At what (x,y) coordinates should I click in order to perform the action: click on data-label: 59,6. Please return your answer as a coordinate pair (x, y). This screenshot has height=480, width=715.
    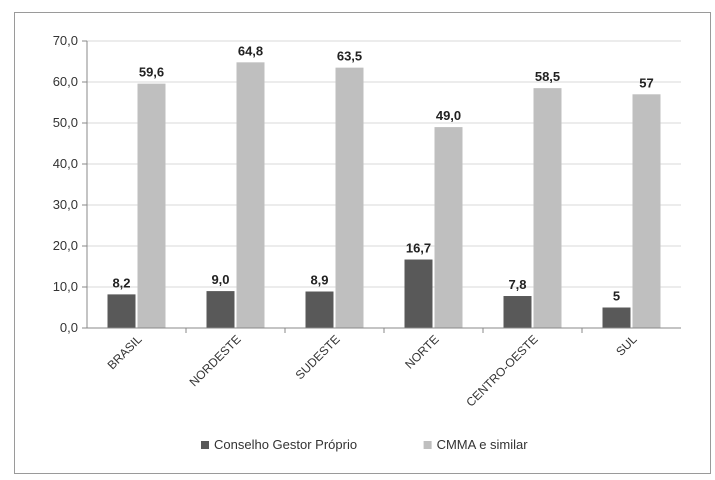
    Looking at the image, I should click on (151, 72).